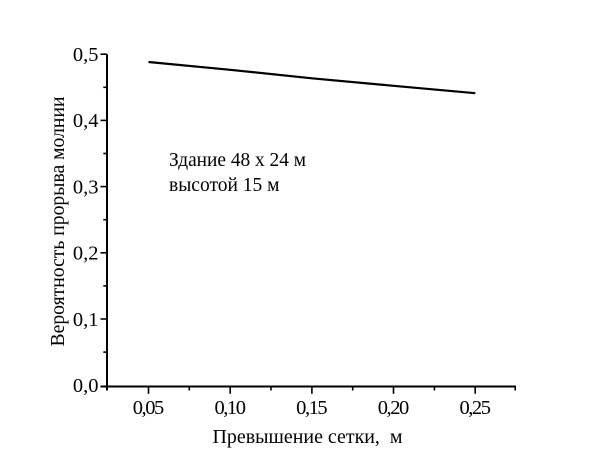 The width and height of the screenshot is (600, 464). Describe the element at coordinates (312, 408) in the screenshot. I see `svg-text: 0,15` at that location.